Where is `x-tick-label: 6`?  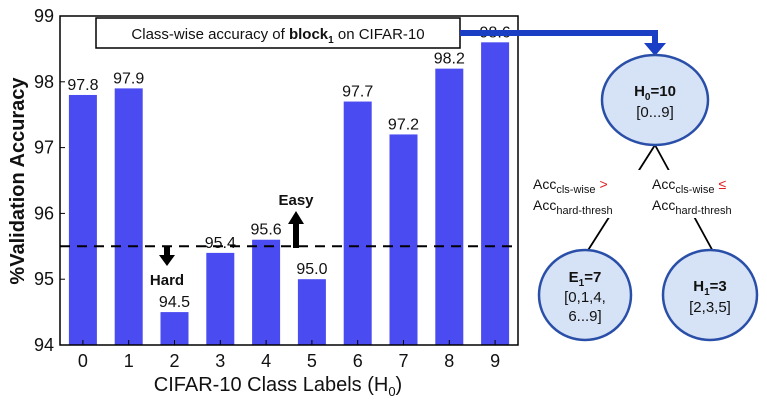 x-tick-label: 6 is located at coordinates (358, 361).